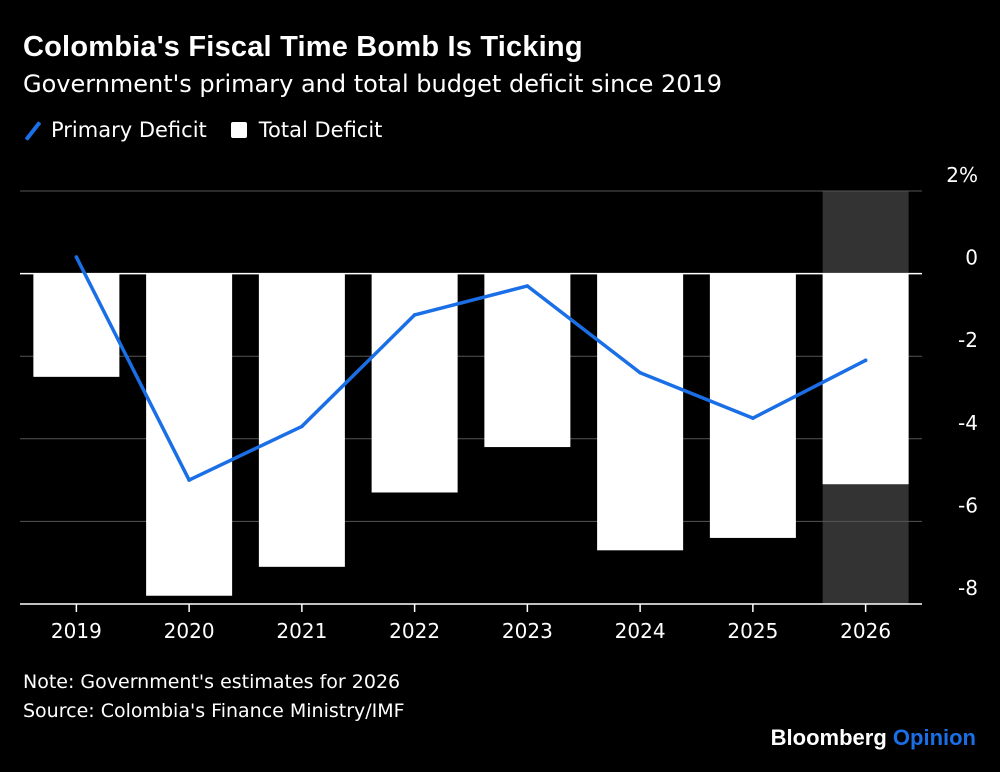 The width and height of the screenshot is (1000, 772). What do you see at coordinates (214, 711) in the screenshot?
I see `source-text: Source: Colombia's Finance Ministry/IMF` at bounding box center [214, 711].